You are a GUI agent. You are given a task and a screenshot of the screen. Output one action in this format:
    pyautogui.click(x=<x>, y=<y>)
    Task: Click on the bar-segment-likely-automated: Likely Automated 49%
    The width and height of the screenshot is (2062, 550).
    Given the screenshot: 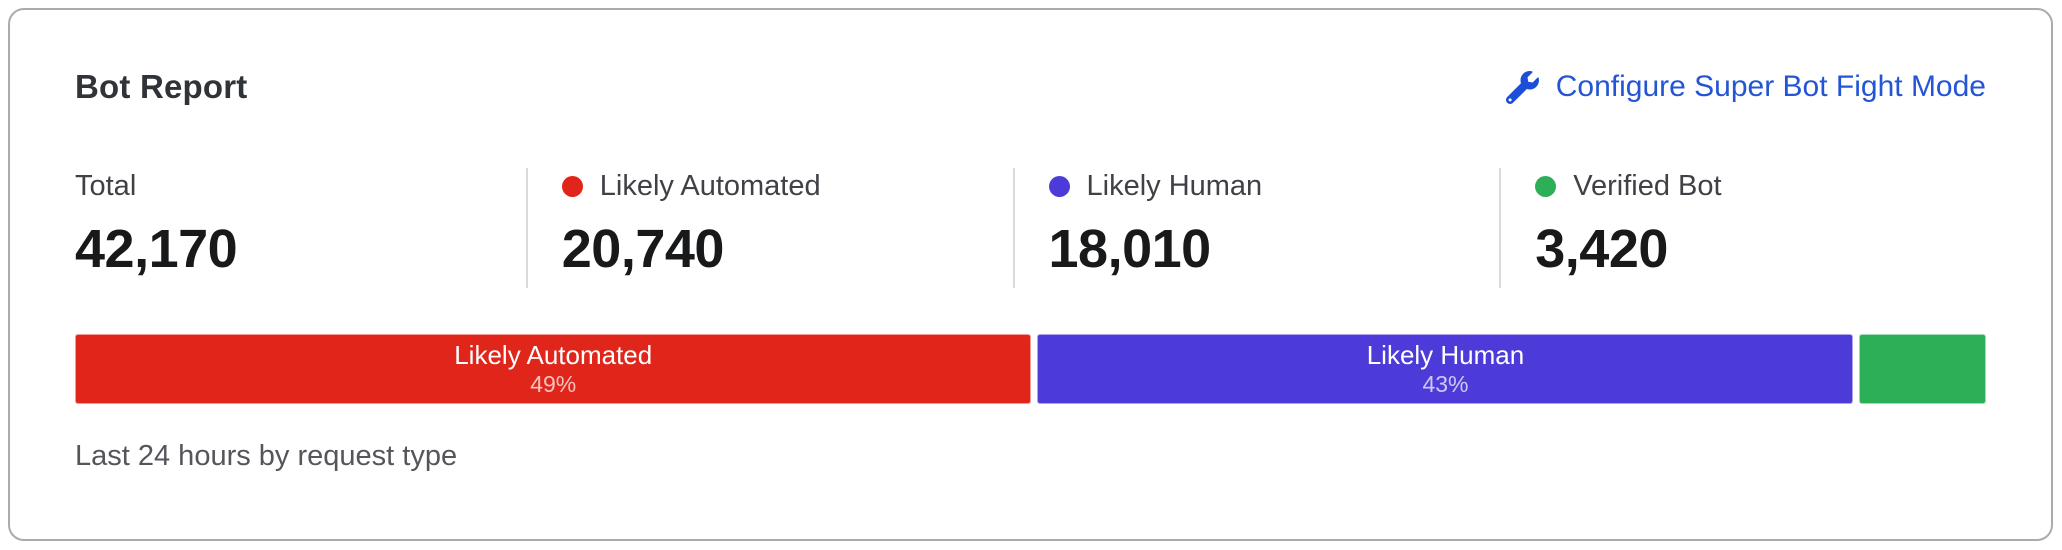 What is the action you would take?
    pyautogui.click(x=553, y=369)
    